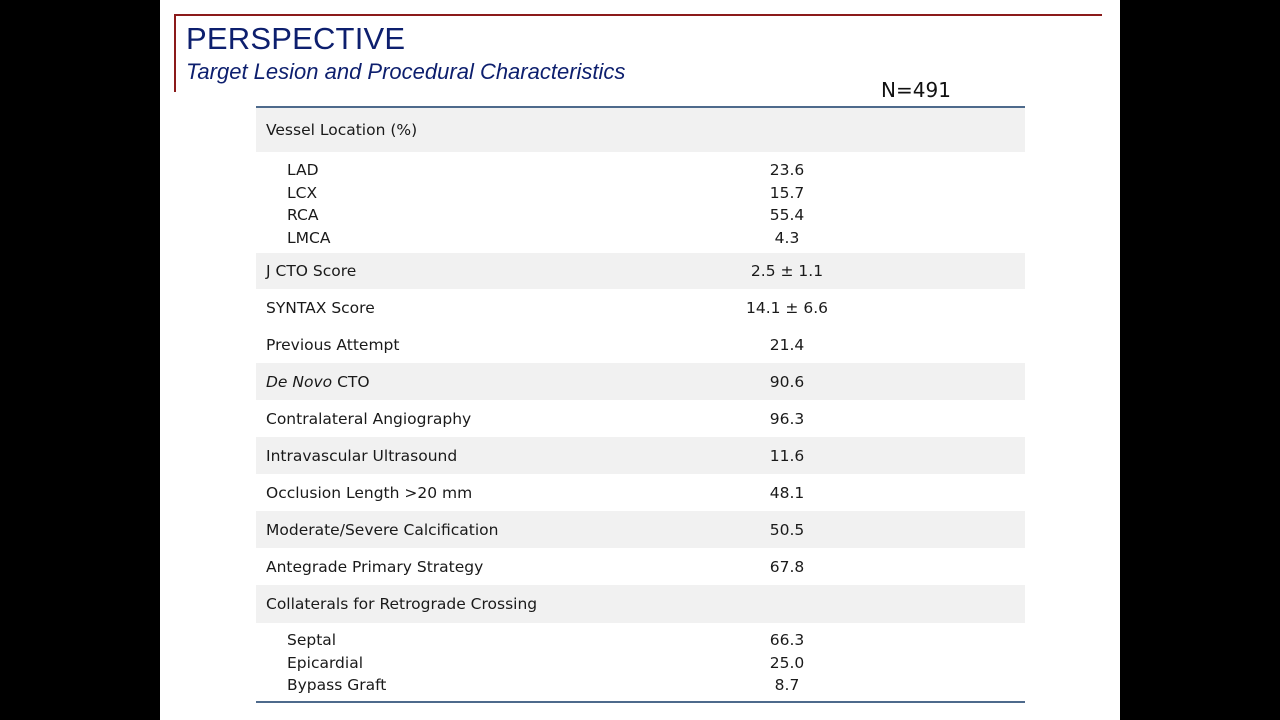 The height and width of the screenshot is (720, 1280). Describe the element at coordinates (312, 640) in the screenshot. I see `row-label: Septal` at that location.